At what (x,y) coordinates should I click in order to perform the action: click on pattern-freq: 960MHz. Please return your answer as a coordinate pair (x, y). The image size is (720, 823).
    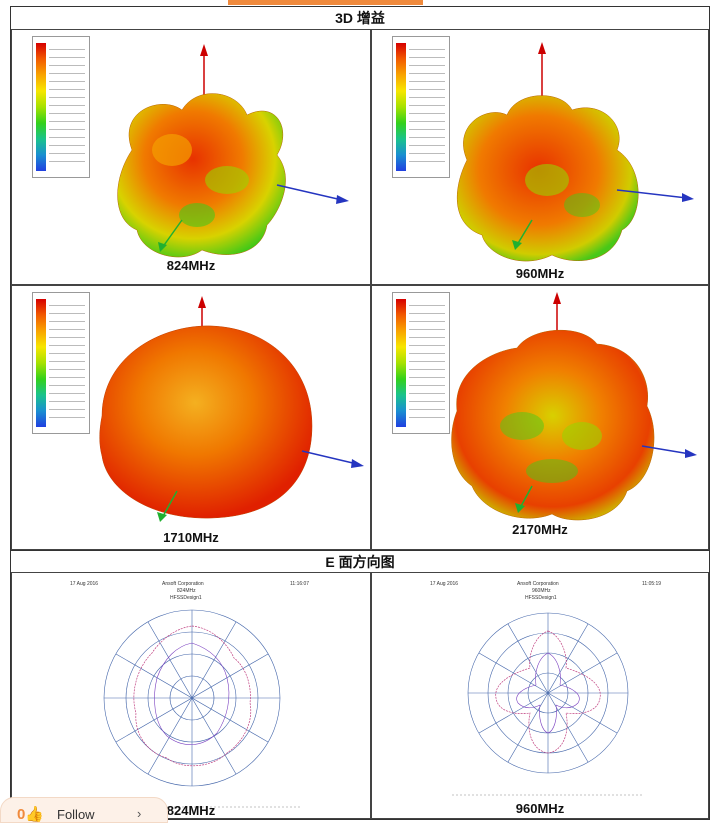
    Looking at the image, I should click on (541, 591).